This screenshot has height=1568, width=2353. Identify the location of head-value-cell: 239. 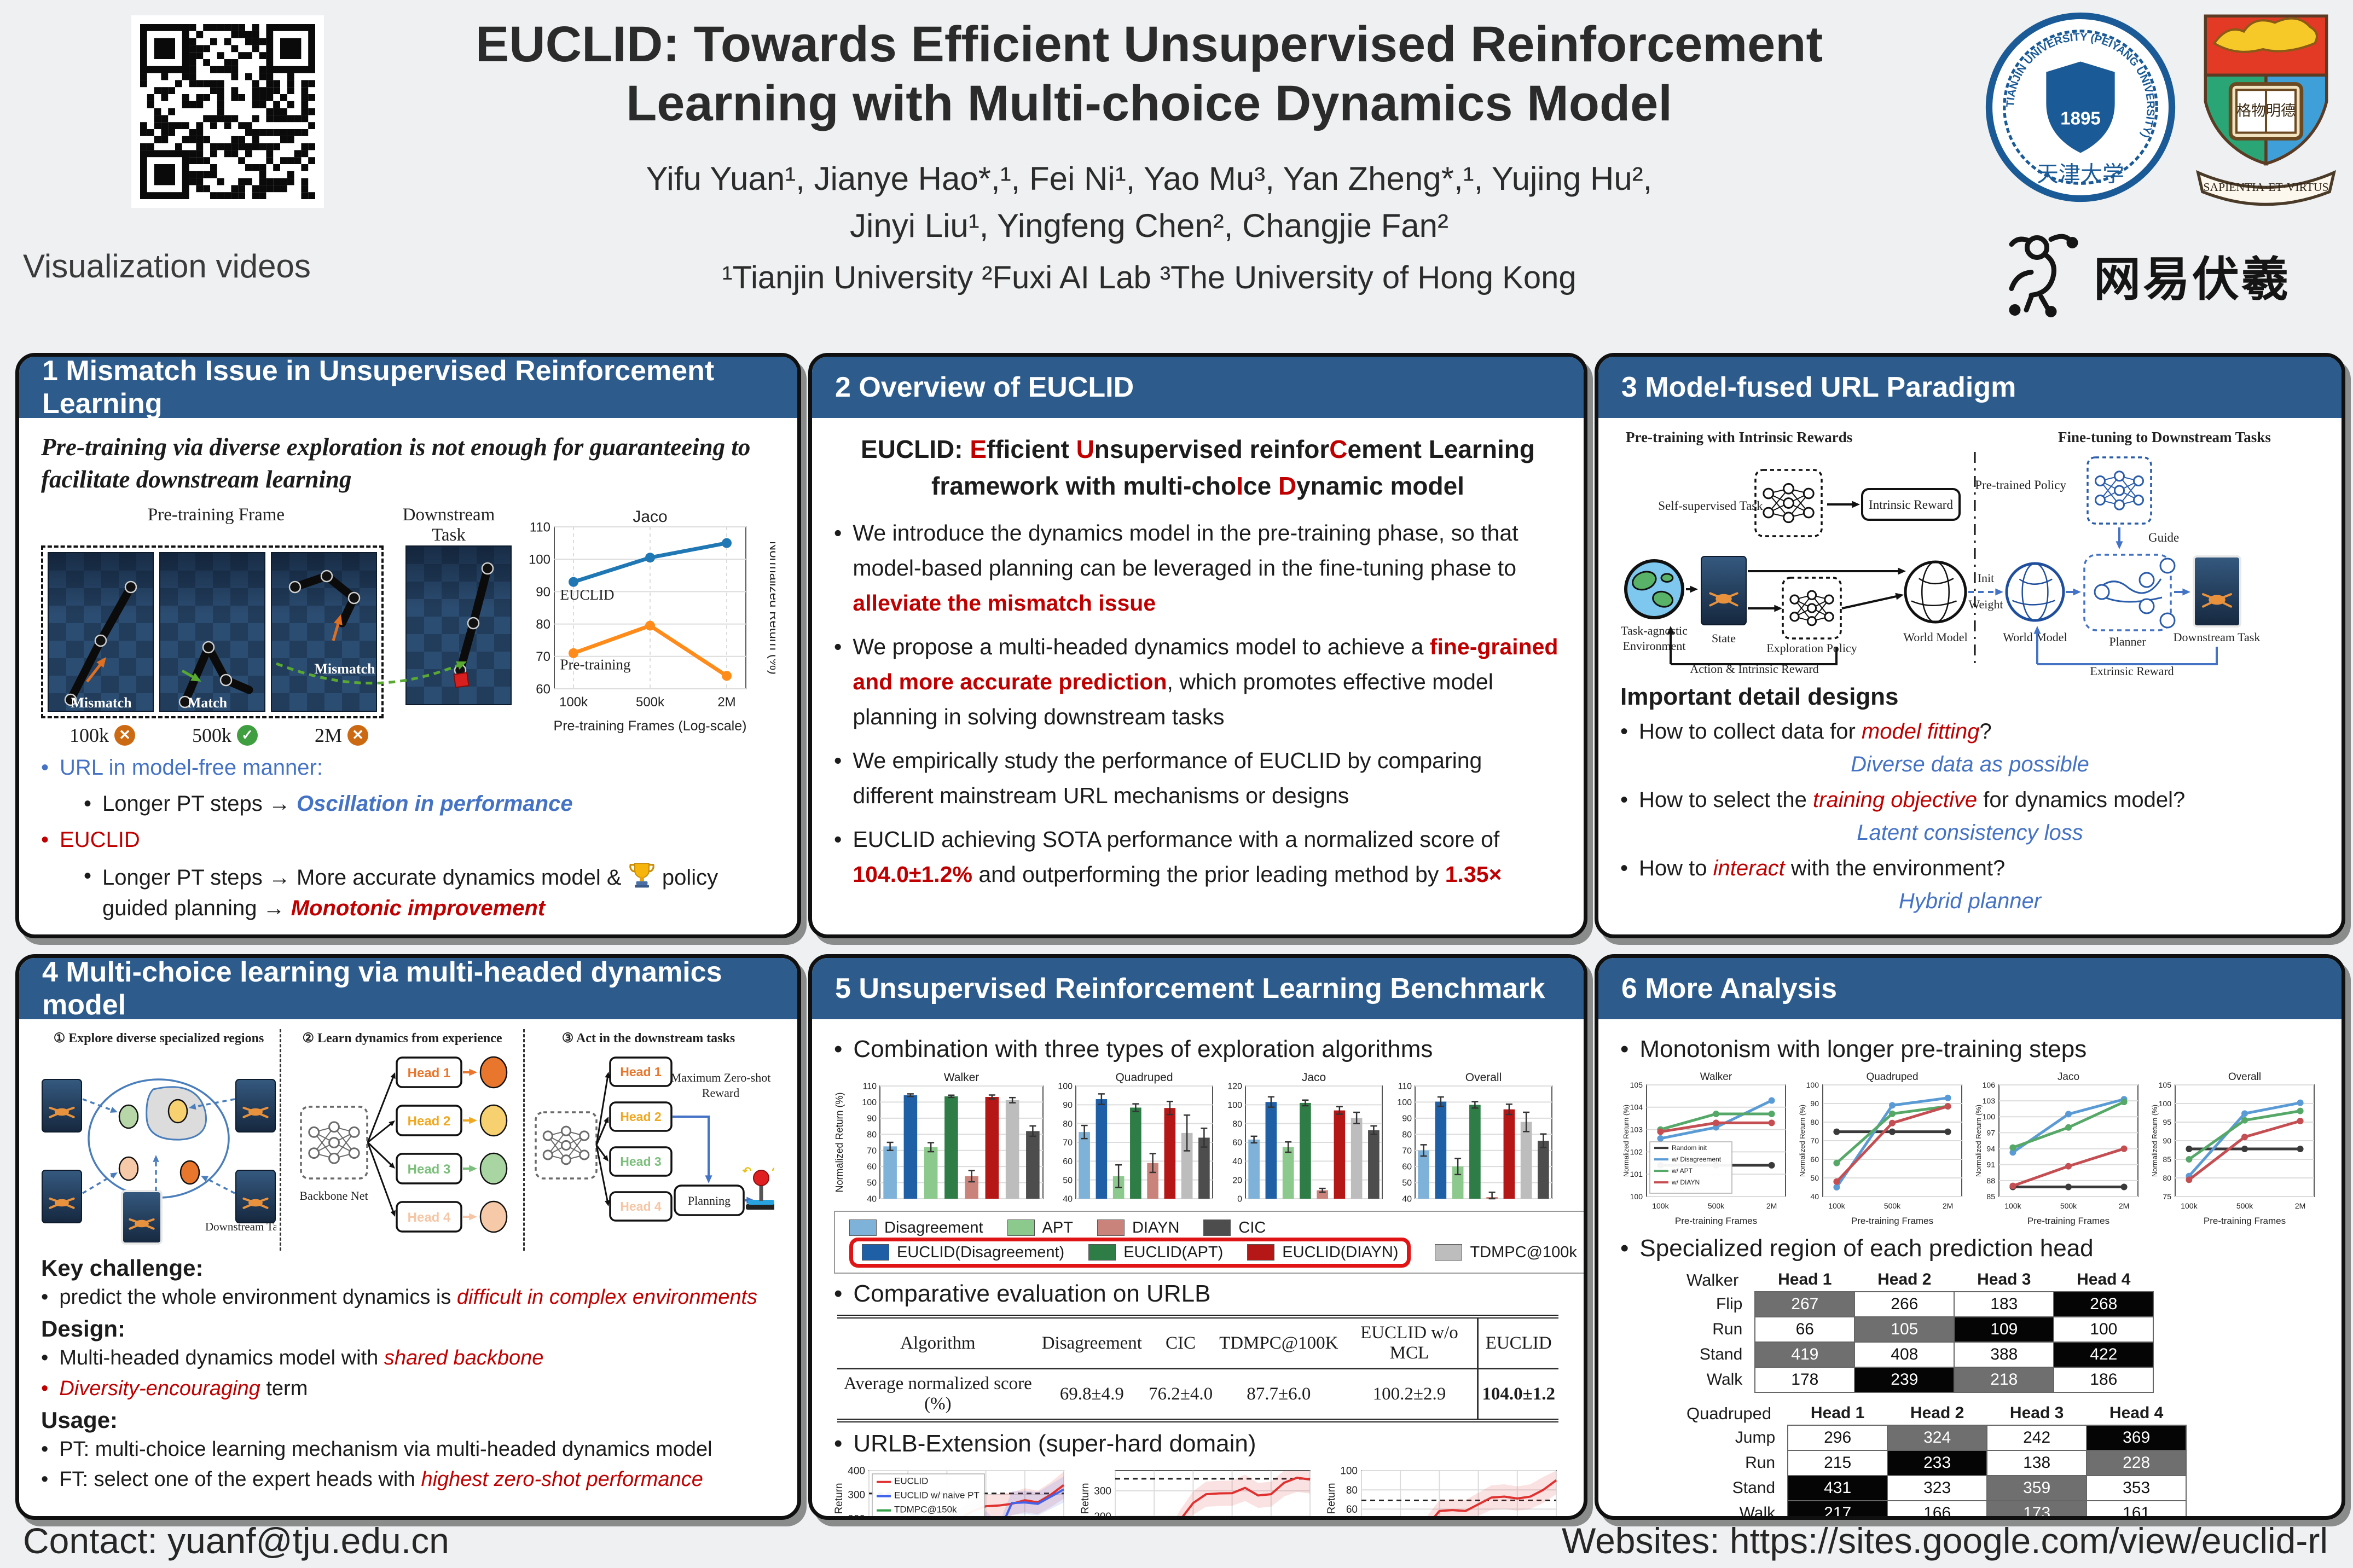
(1905, 1380).